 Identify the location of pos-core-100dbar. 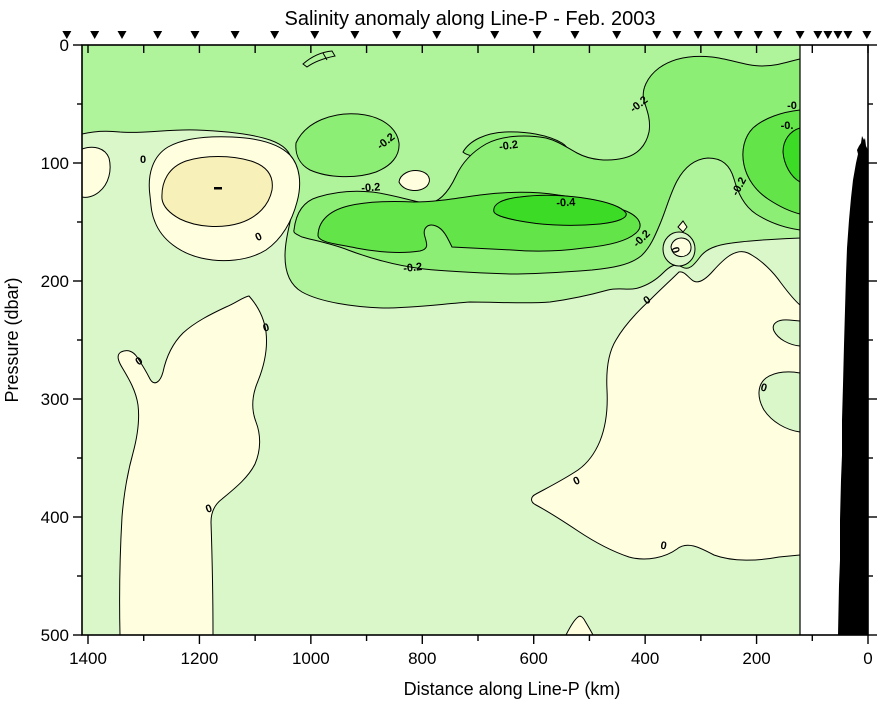
(217, 191).